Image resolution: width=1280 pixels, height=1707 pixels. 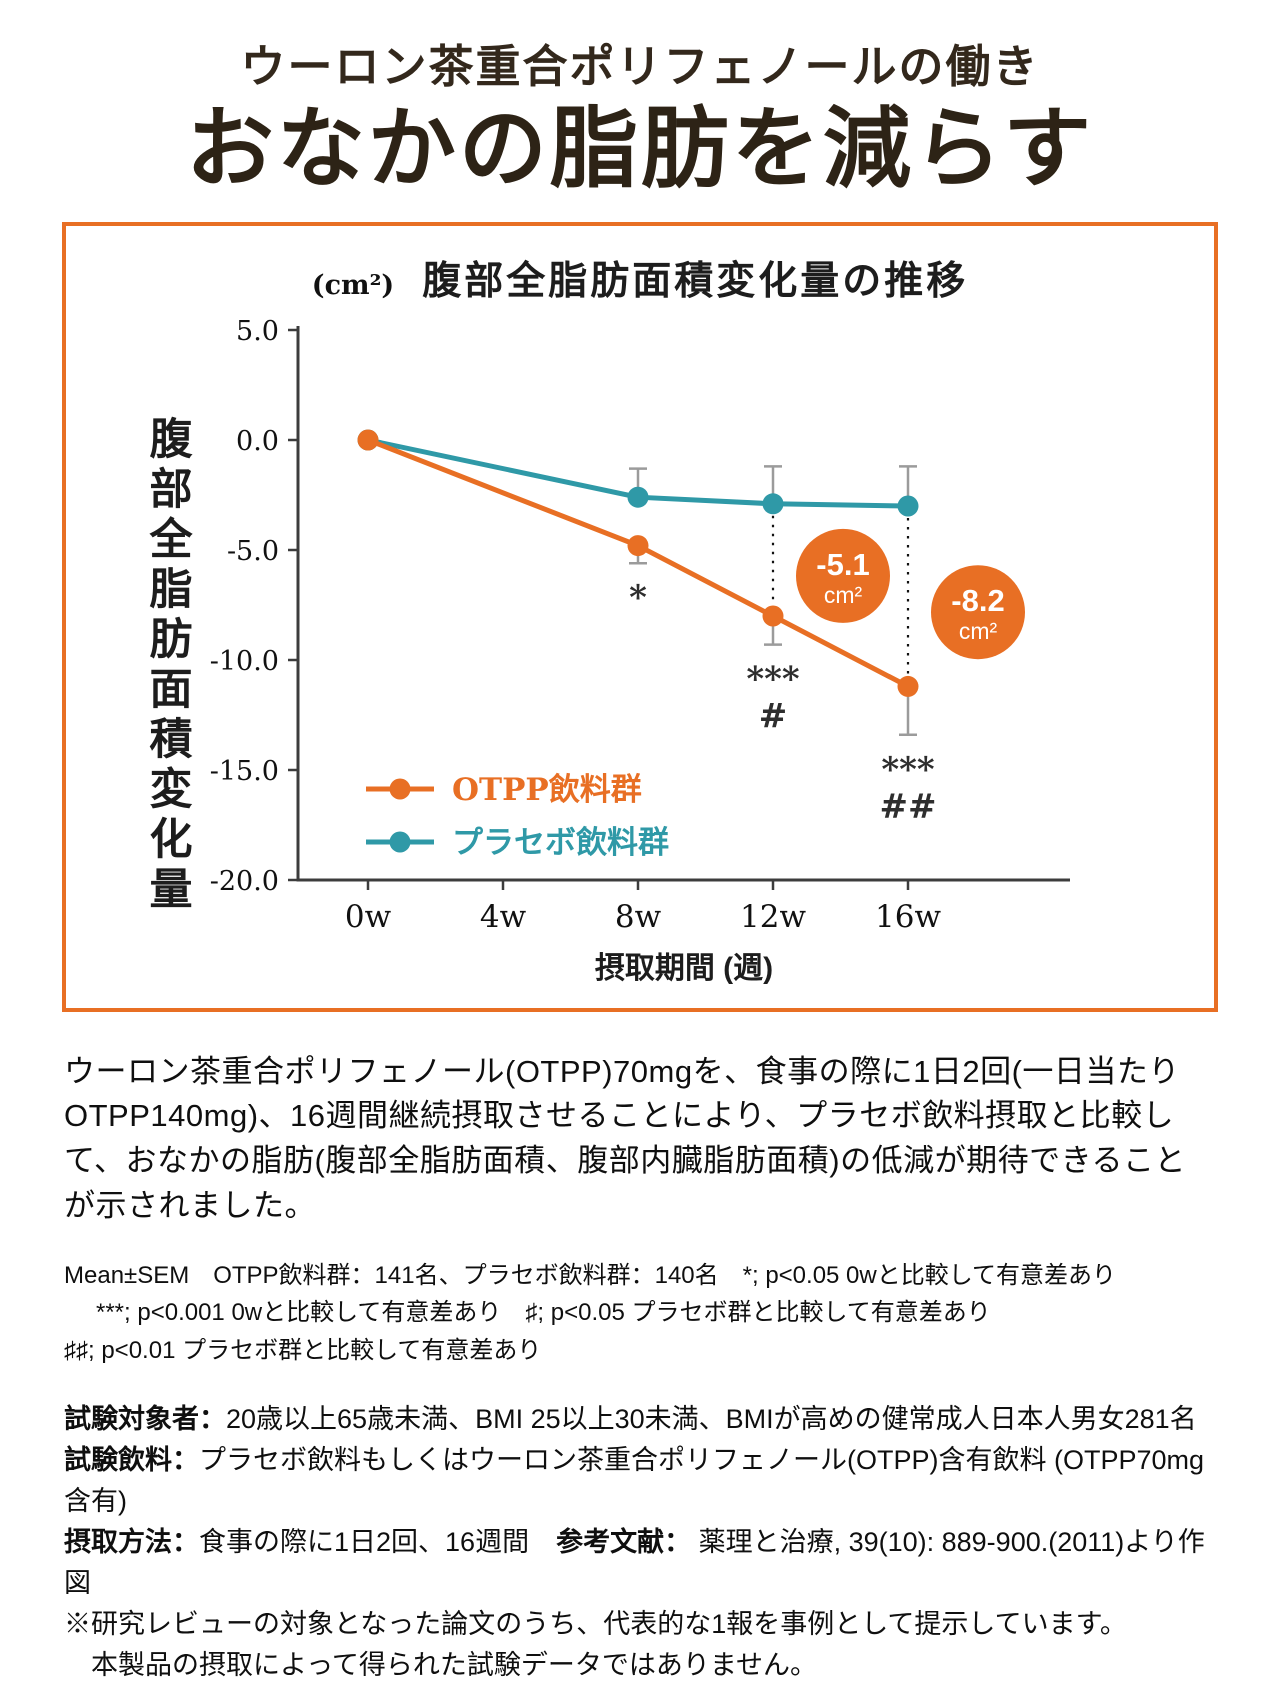 I want to click on page-header: ウーロン茶重合ポリフェノールの働き おなかの脂肪を減らす, so click(x=640, y=99).